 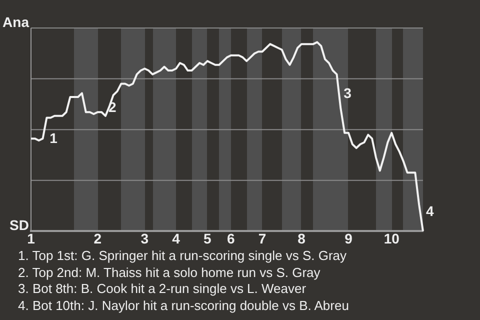 What do you see at coordinates (302, 238) in the screenshot?
I see `x-tick-label: 8` at bounding box center [302, 238].